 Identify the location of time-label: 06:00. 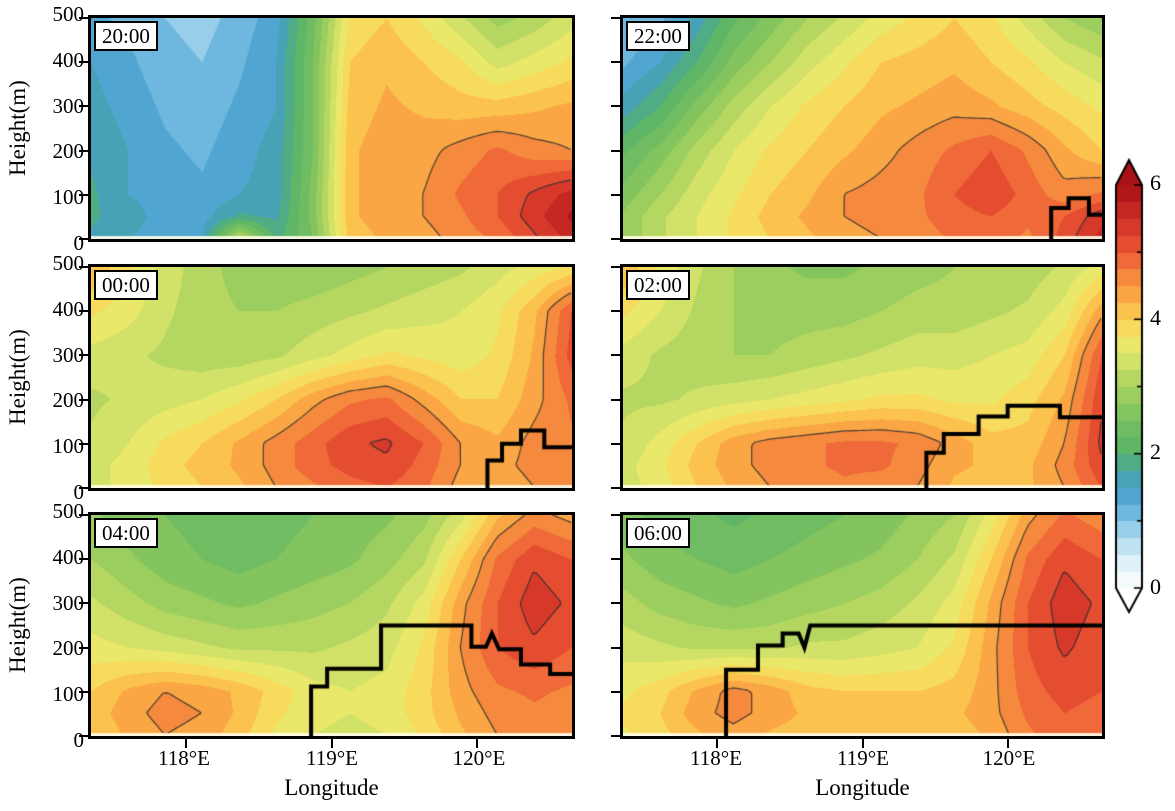
(658, 533).